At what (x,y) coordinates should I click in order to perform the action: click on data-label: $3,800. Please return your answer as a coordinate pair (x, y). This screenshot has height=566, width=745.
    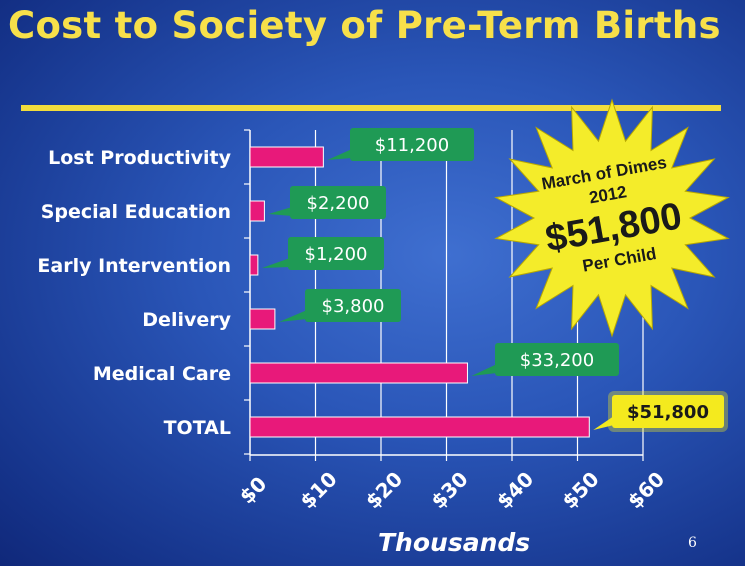
    Looking at the image, I should click on (353, 306).